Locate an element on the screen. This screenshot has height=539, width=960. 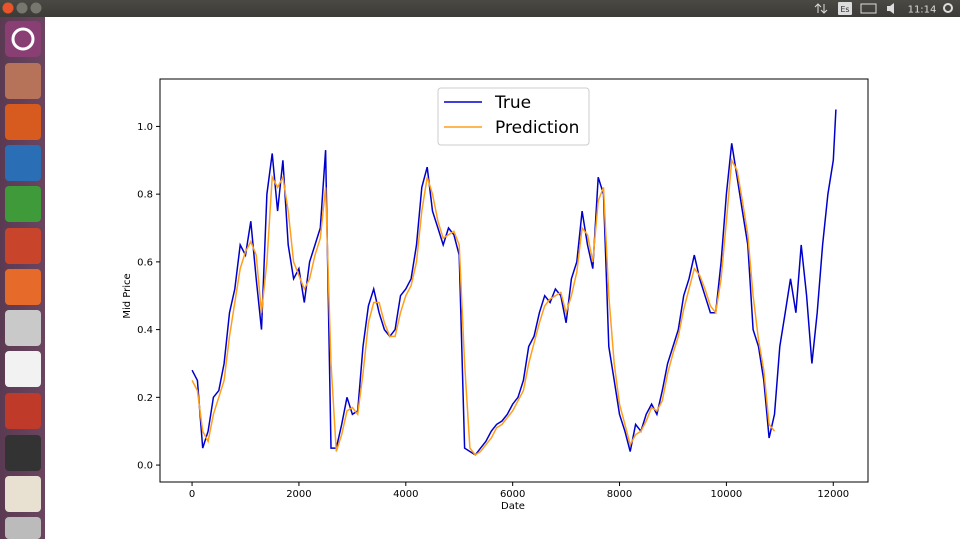
legend-label: True is located at coordinates (512, 103).